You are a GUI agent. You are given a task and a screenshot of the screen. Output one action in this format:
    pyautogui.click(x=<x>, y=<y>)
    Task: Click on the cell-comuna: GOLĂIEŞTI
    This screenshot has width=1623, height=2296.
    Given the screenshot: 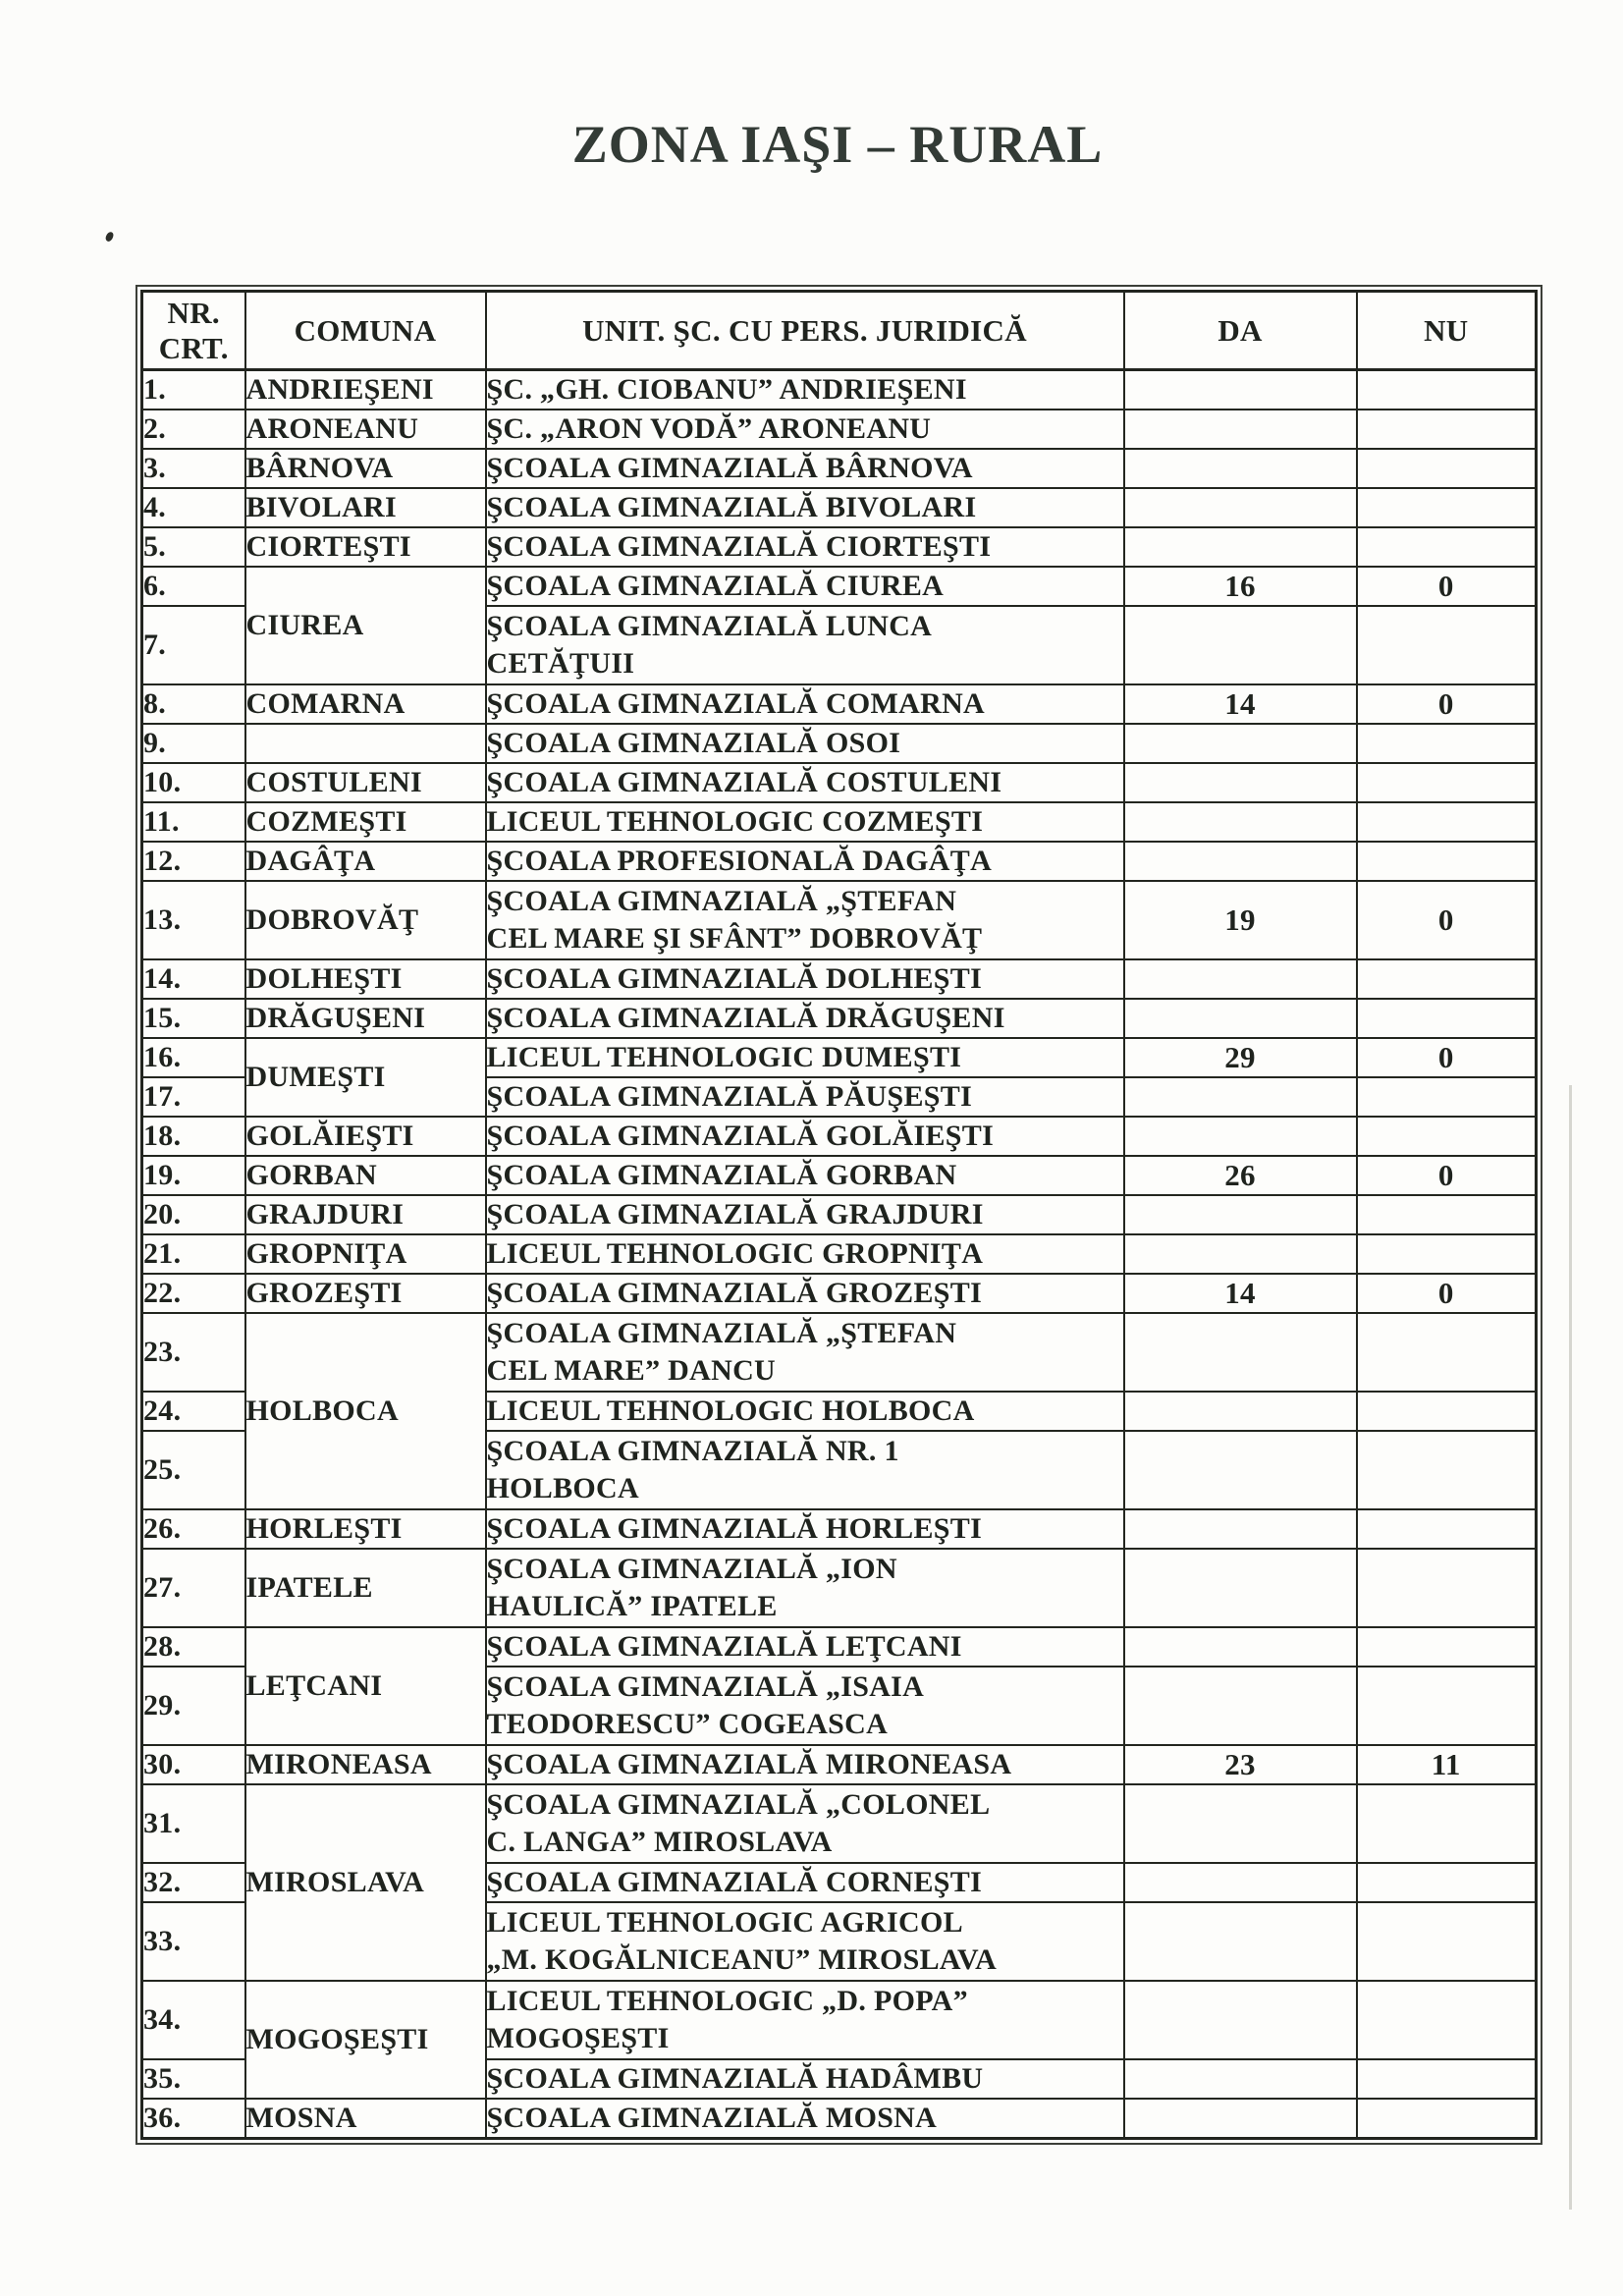 What is the action you would take?
    pyautogui.click(x=365, y=1136)
    